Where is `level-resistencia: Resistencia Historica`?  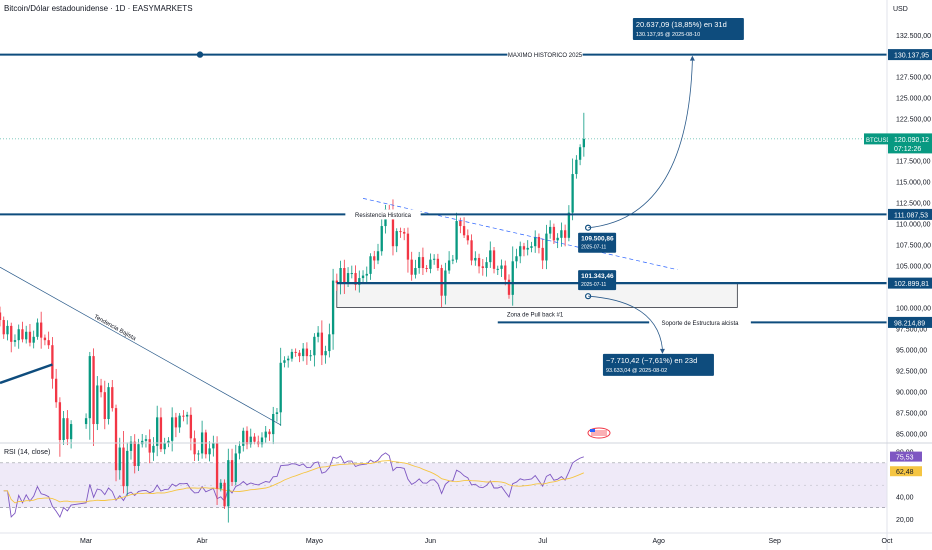 level-resistencia: Resistencia Historica is located at coordinates (443, 214).